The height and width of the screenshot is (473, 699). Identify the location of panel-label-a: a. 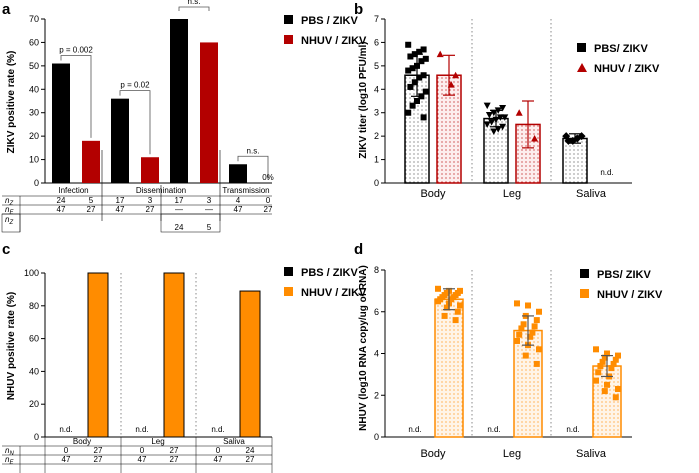
(6, 9).